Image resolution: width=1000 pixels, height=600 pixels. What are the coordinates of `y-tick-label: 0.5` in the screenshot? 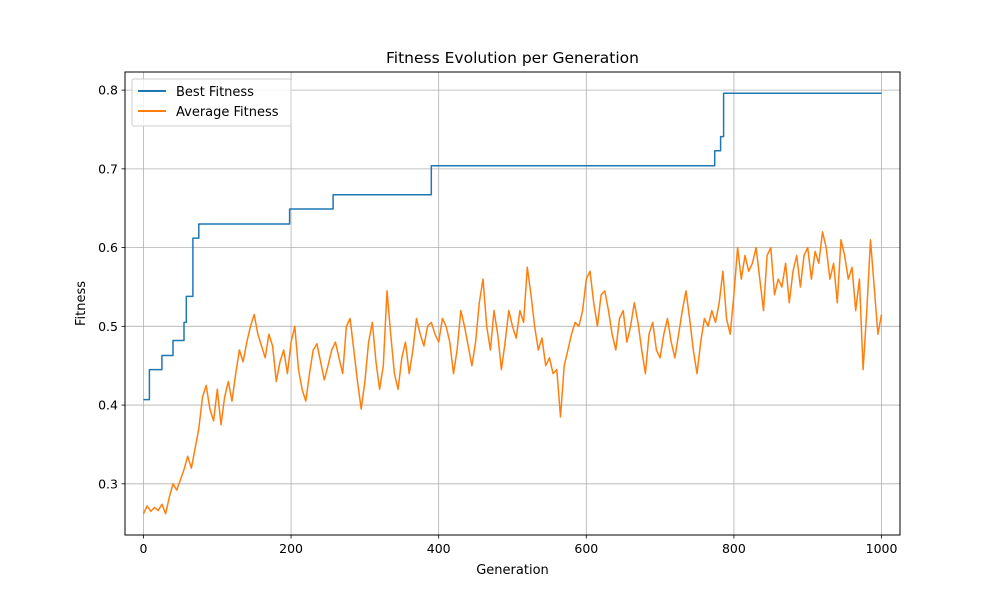 It's located at (108, 326).